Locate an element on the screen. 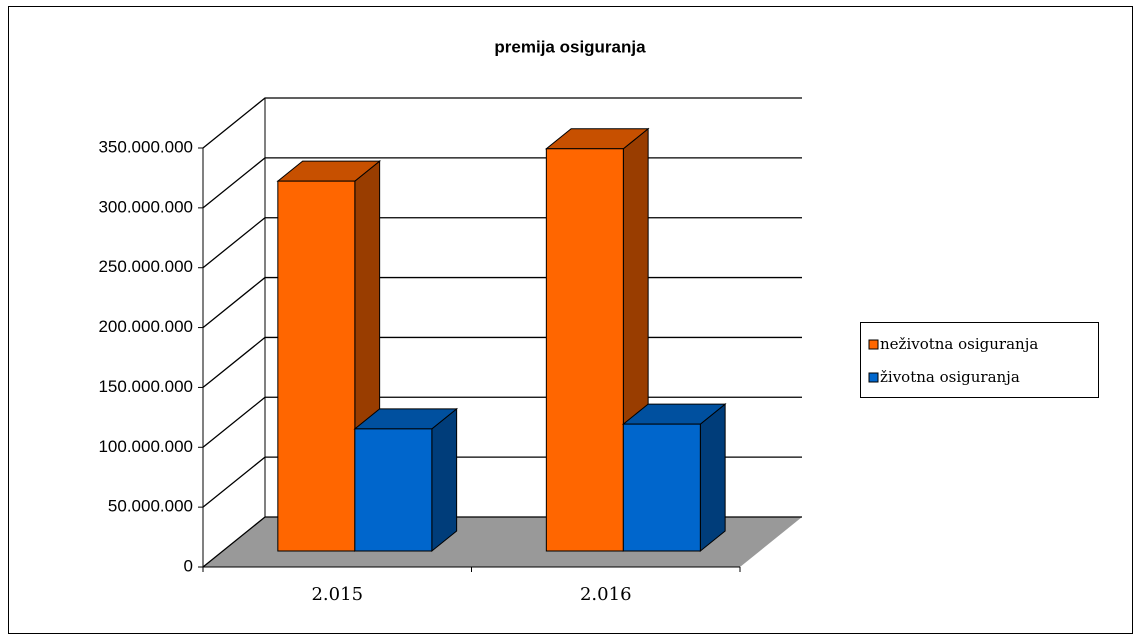  grid-line is located at coordinates (502, 123).